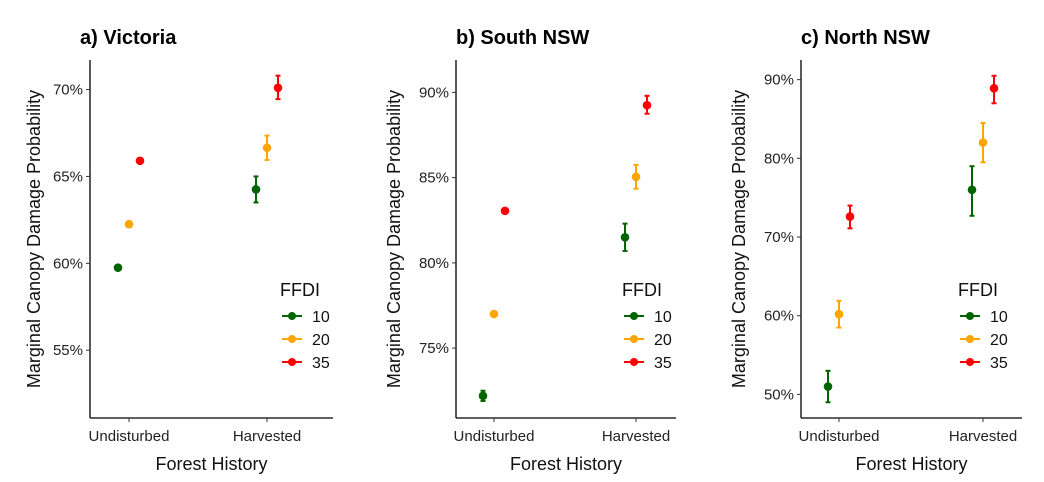  I want to click on y-tick-label: 65%, so click(68, 176).